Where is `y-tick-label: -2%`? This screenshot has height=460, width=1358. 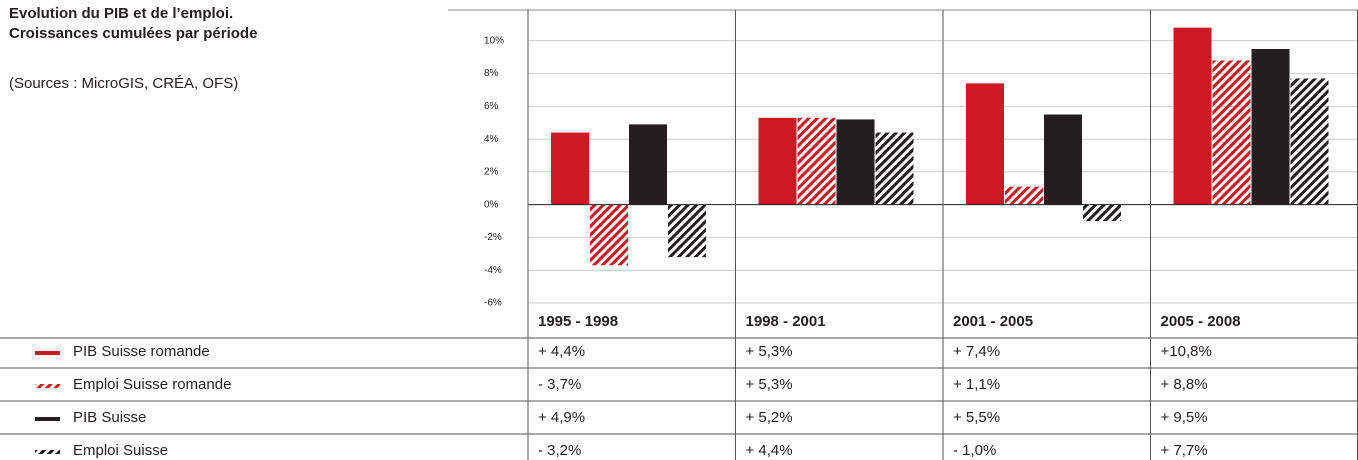
y-tick-label: -2% is located at coordinates (493, 237).